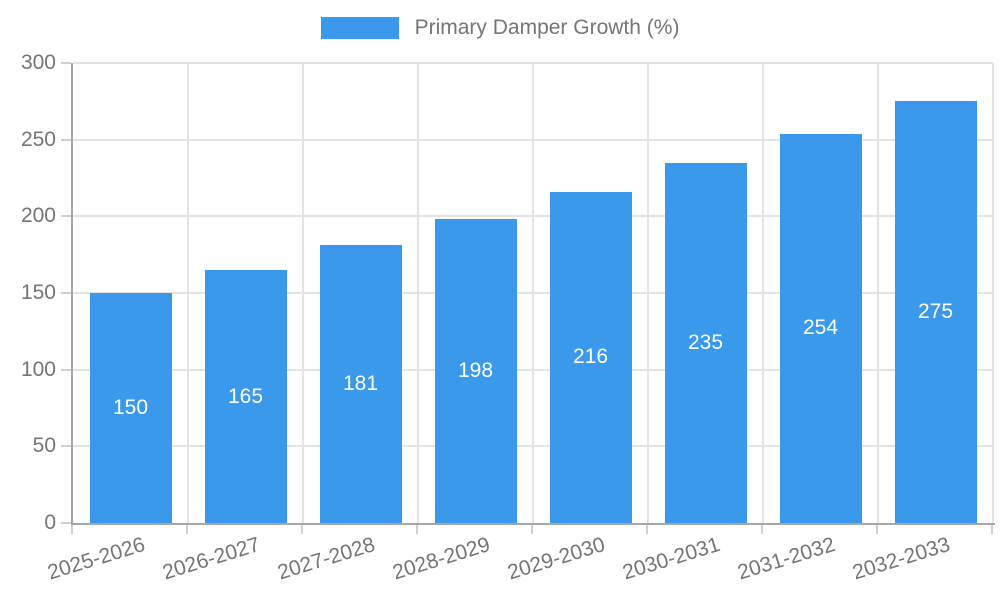 The image size is (1000, 600). What do you see at coordinates (556, 559) in the screenshot?
I see `x-tick-label: 2029-2030` at bounding box center [556, 559].